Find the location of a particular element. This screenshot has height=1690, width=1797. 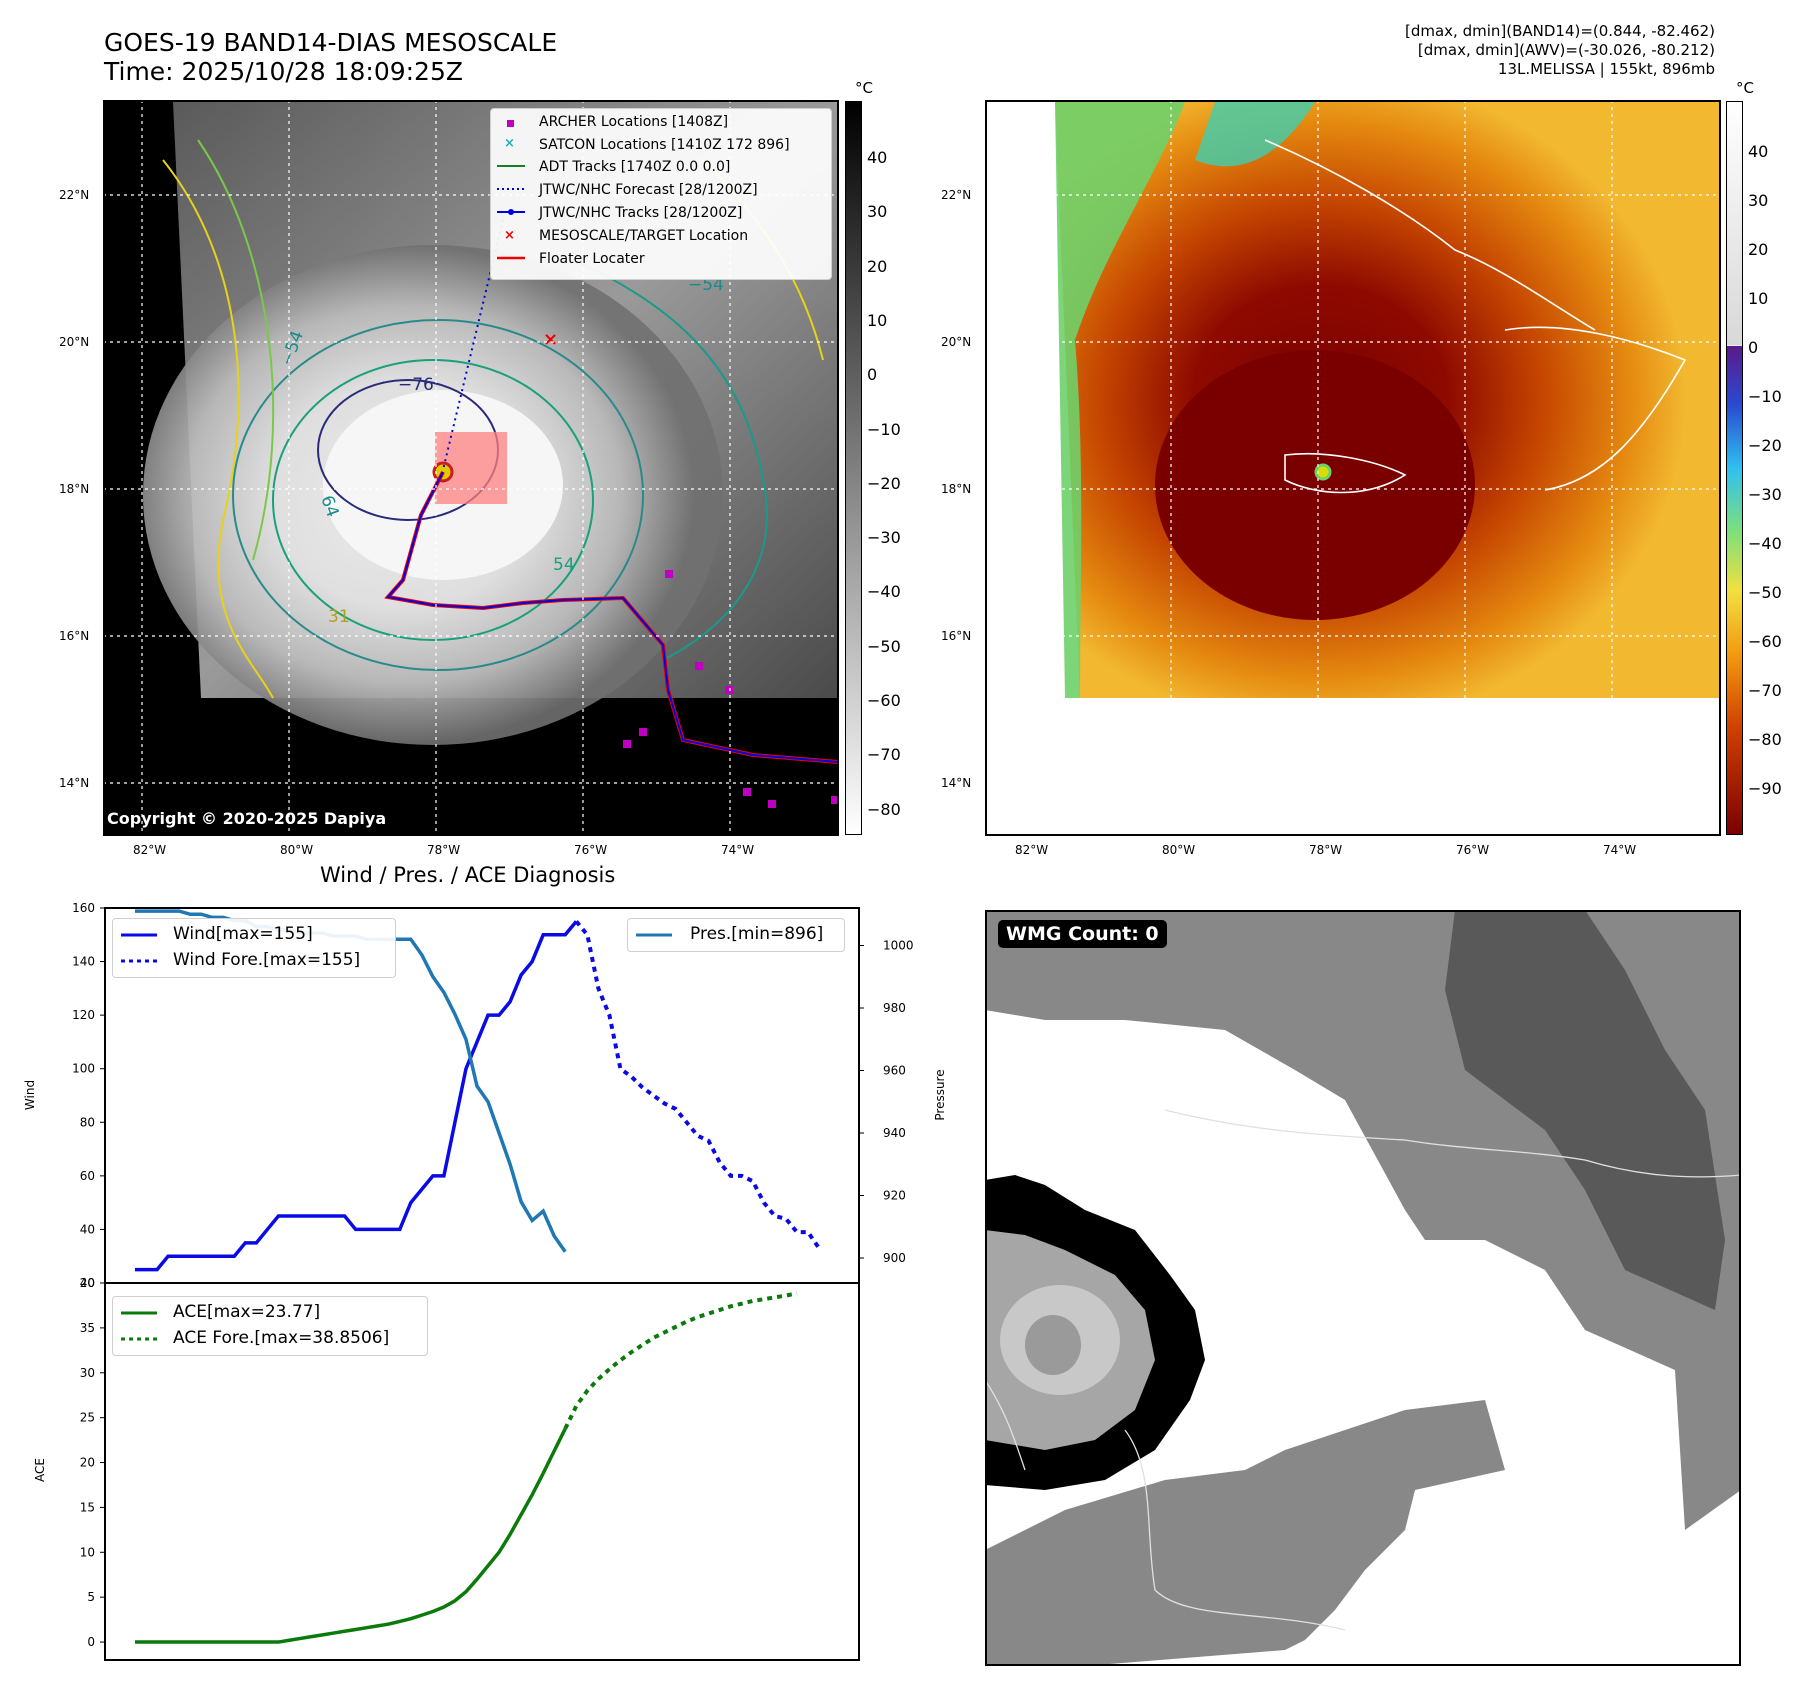

legend-ace-fore: ACE Fore.[max=38.8506] is located at coordinates (281, 1338).